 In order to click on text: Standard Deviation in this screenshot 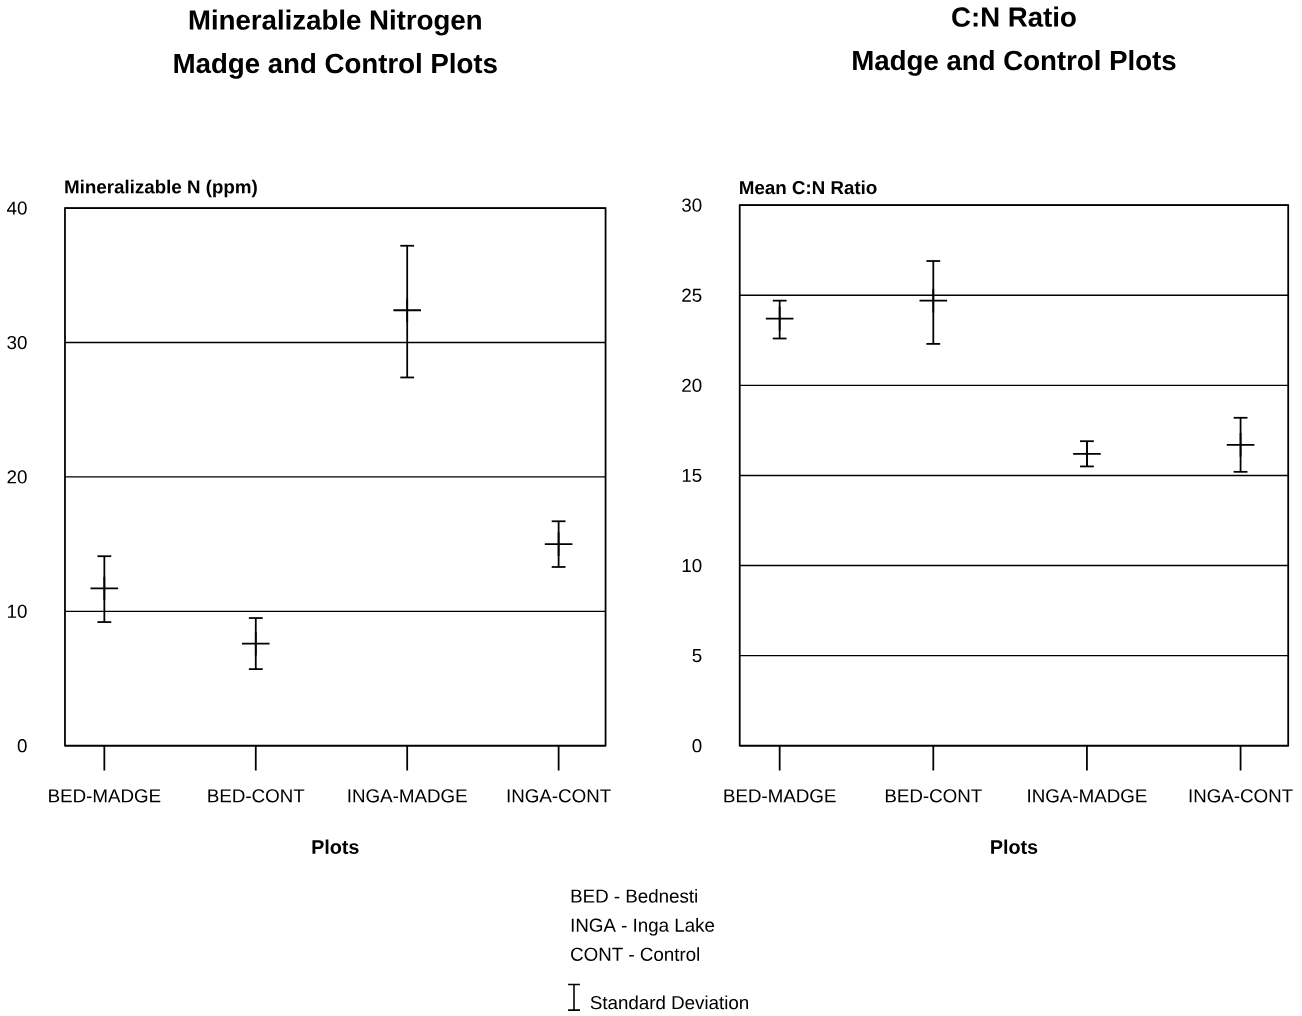, I will do `click(669, 1002)`.